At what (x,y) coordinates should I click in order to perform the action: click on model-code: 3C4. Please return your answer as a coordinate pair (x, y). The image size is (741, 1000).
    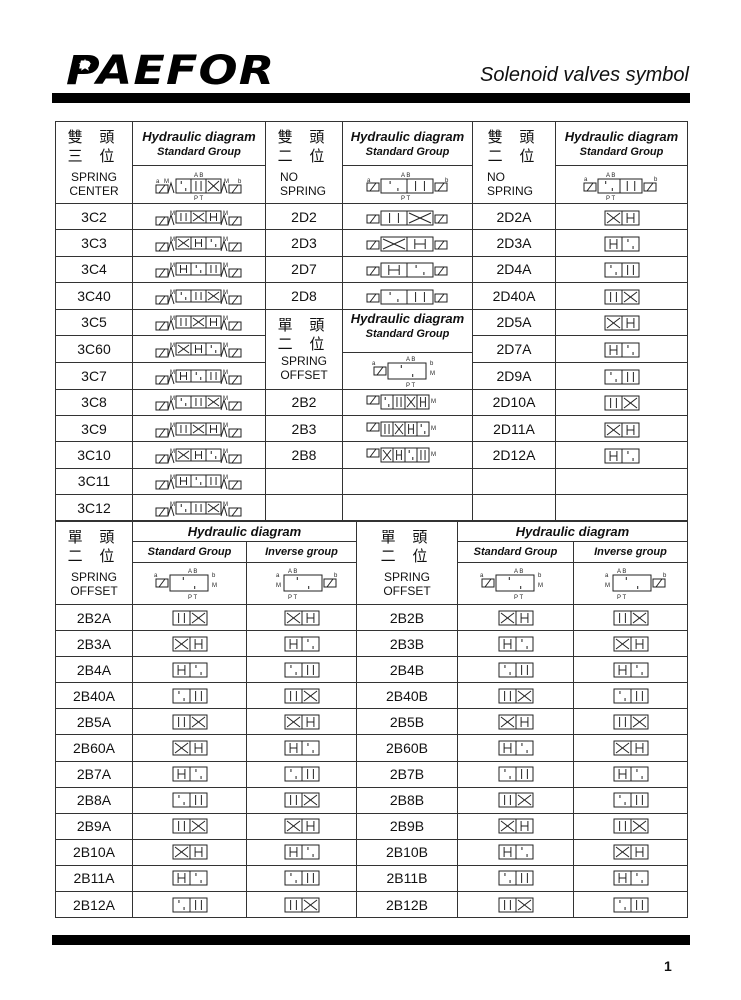
    Looking at the image, I should click on (94, 269).